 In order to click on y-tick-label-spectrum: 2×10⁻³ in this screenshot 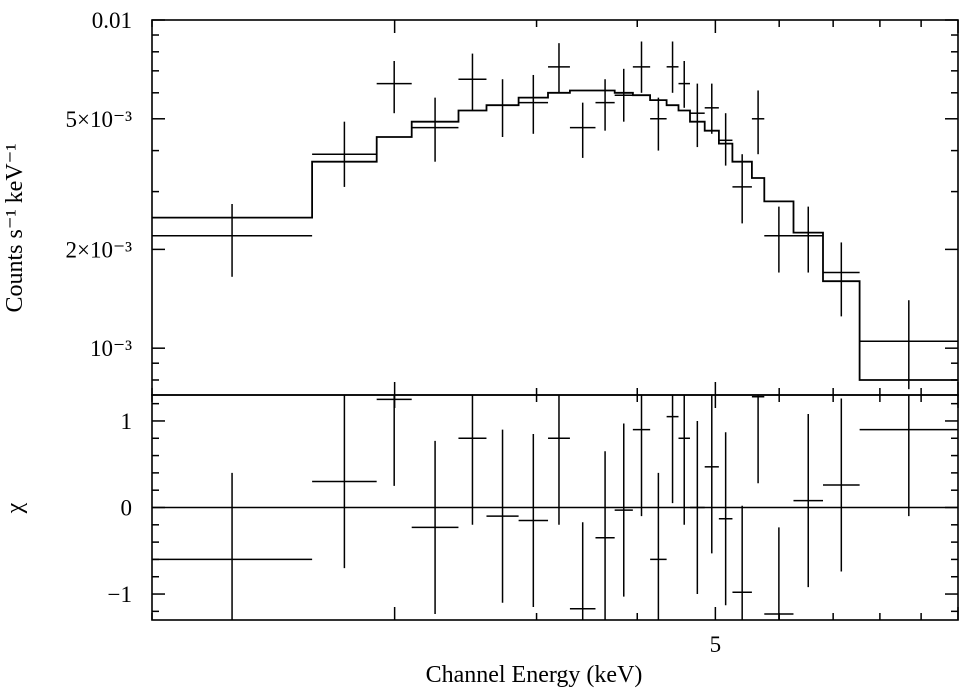, I will do `click(98, 249)`.